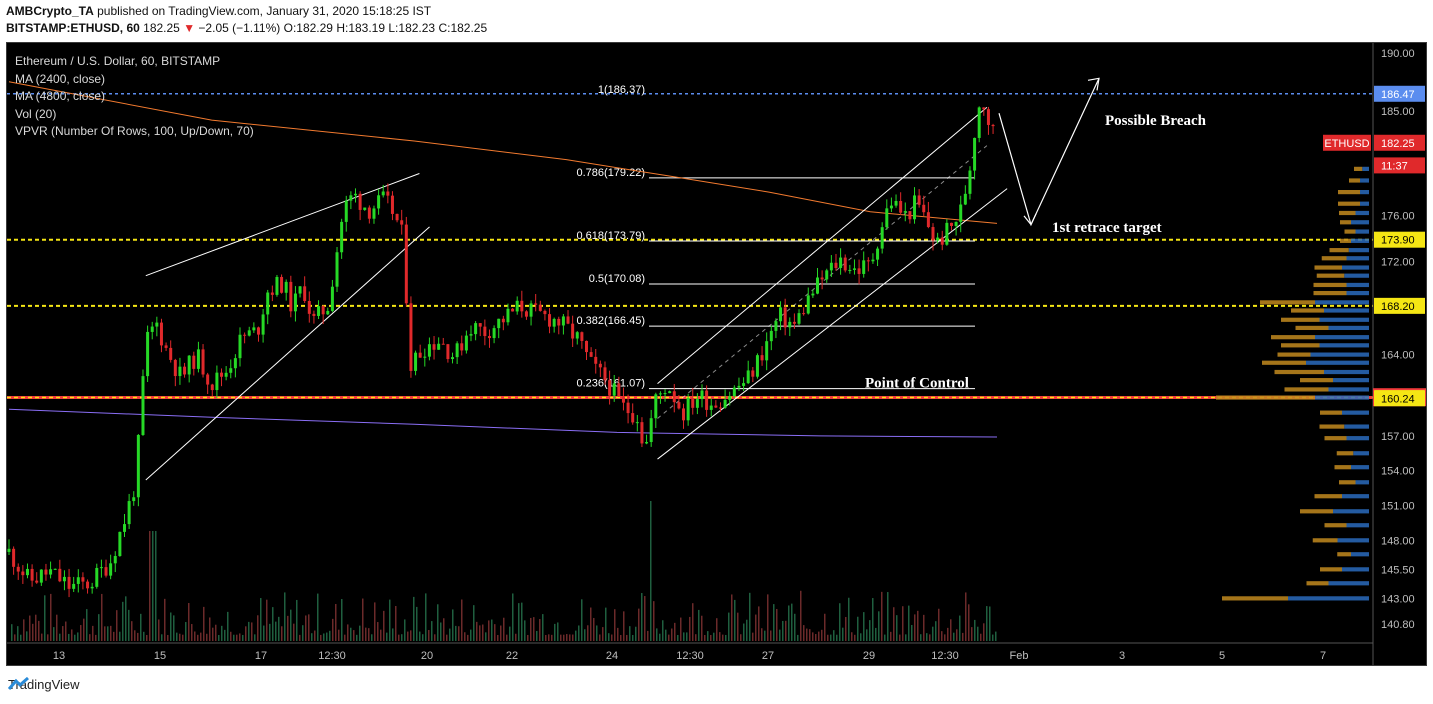 The image size is (1433, 704). Describe the element at coordinates (50, 11) in the screenshot. I see `author: AMBCrypto_TA` at that location.